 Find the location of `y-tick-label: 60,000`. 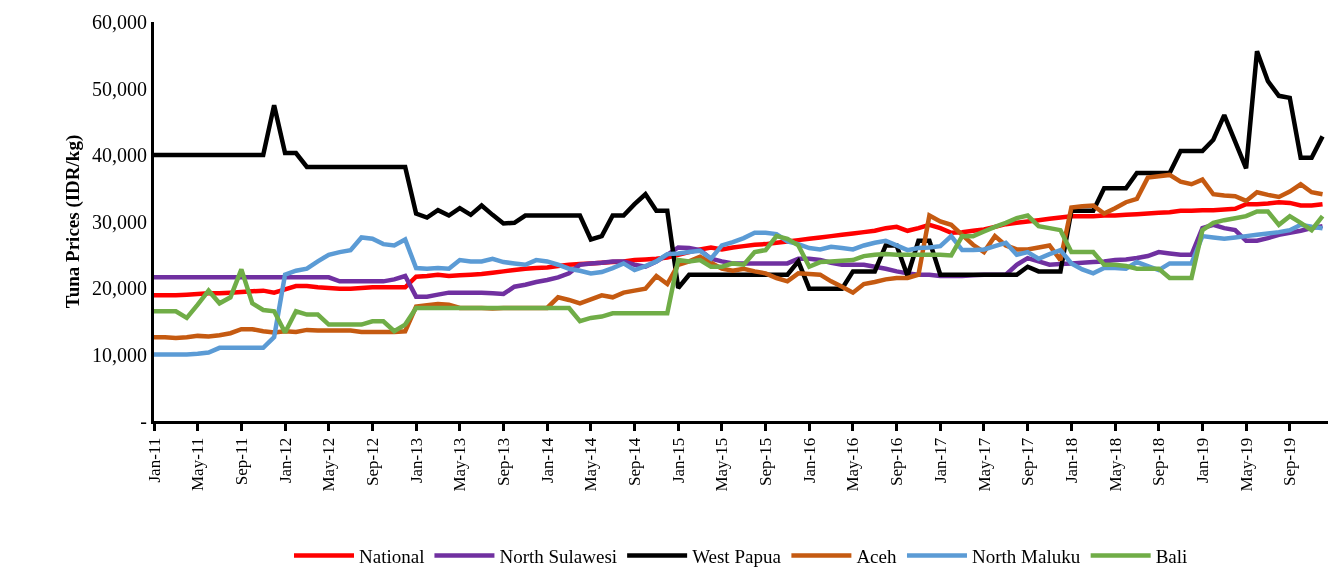

y-tick-label: 60,000 is located at coordinates (119, 22).